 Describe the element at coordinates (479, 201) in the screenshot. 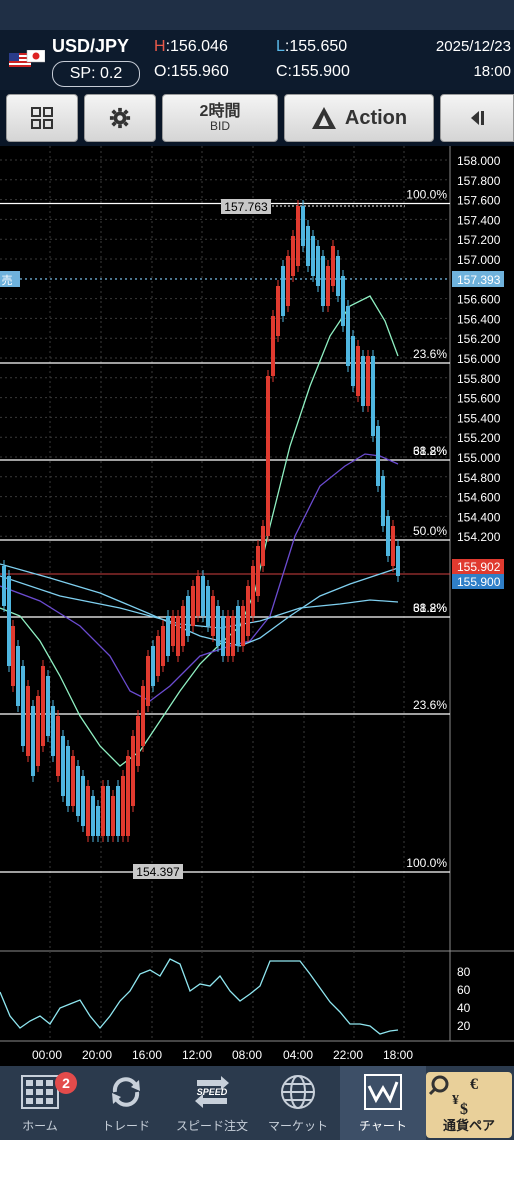

I see `y-tick-label: 157.600` at that location.